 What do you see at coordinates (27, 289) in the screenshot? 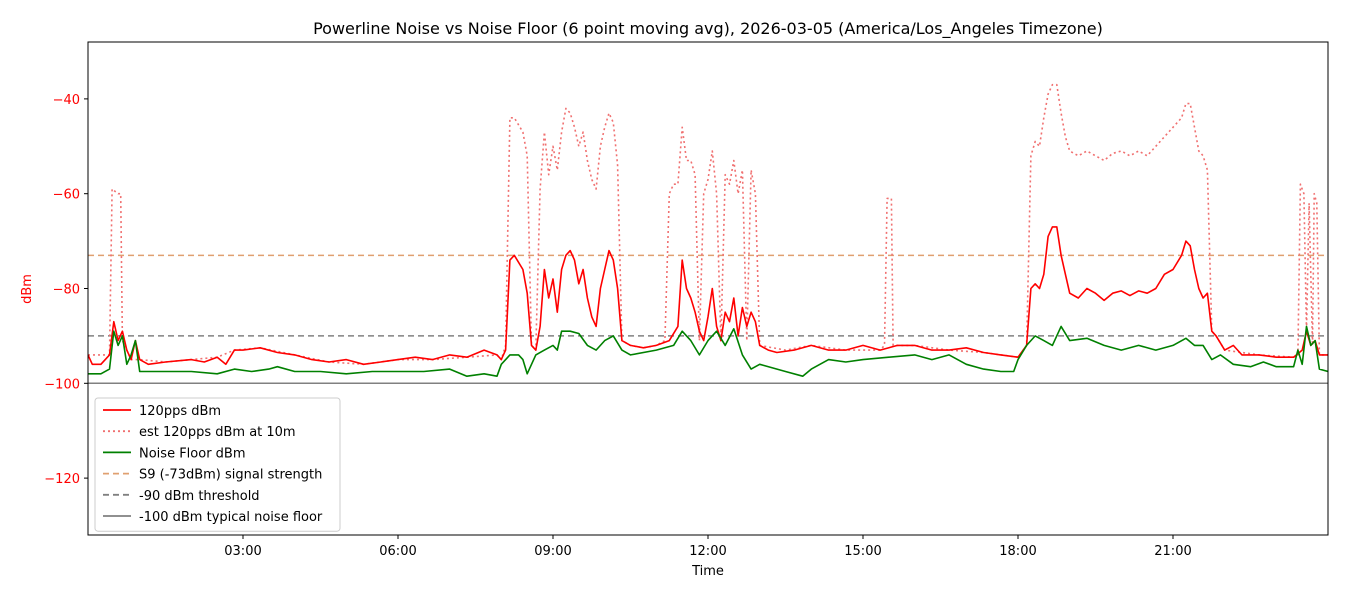
I see `y-axis-label: dBm` at bounding box center [27, 289].